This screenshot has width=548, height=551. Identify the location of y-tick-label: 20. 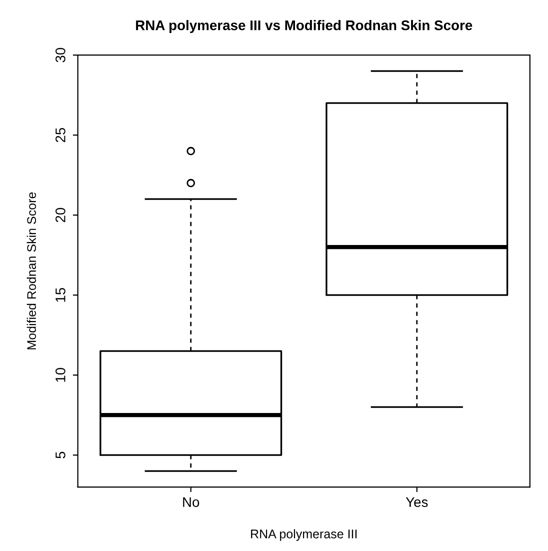
(61, 215).